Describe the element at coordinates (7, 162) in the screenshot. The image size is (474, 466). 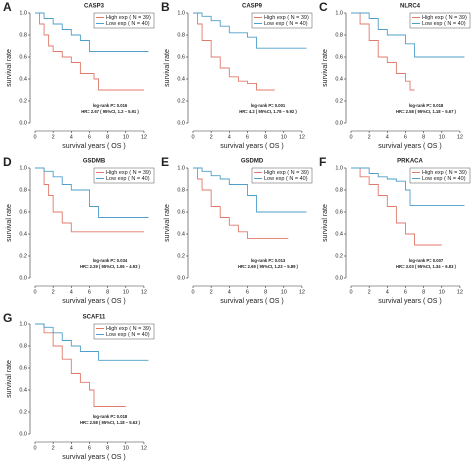
I see `panel-letter: D` at that location.